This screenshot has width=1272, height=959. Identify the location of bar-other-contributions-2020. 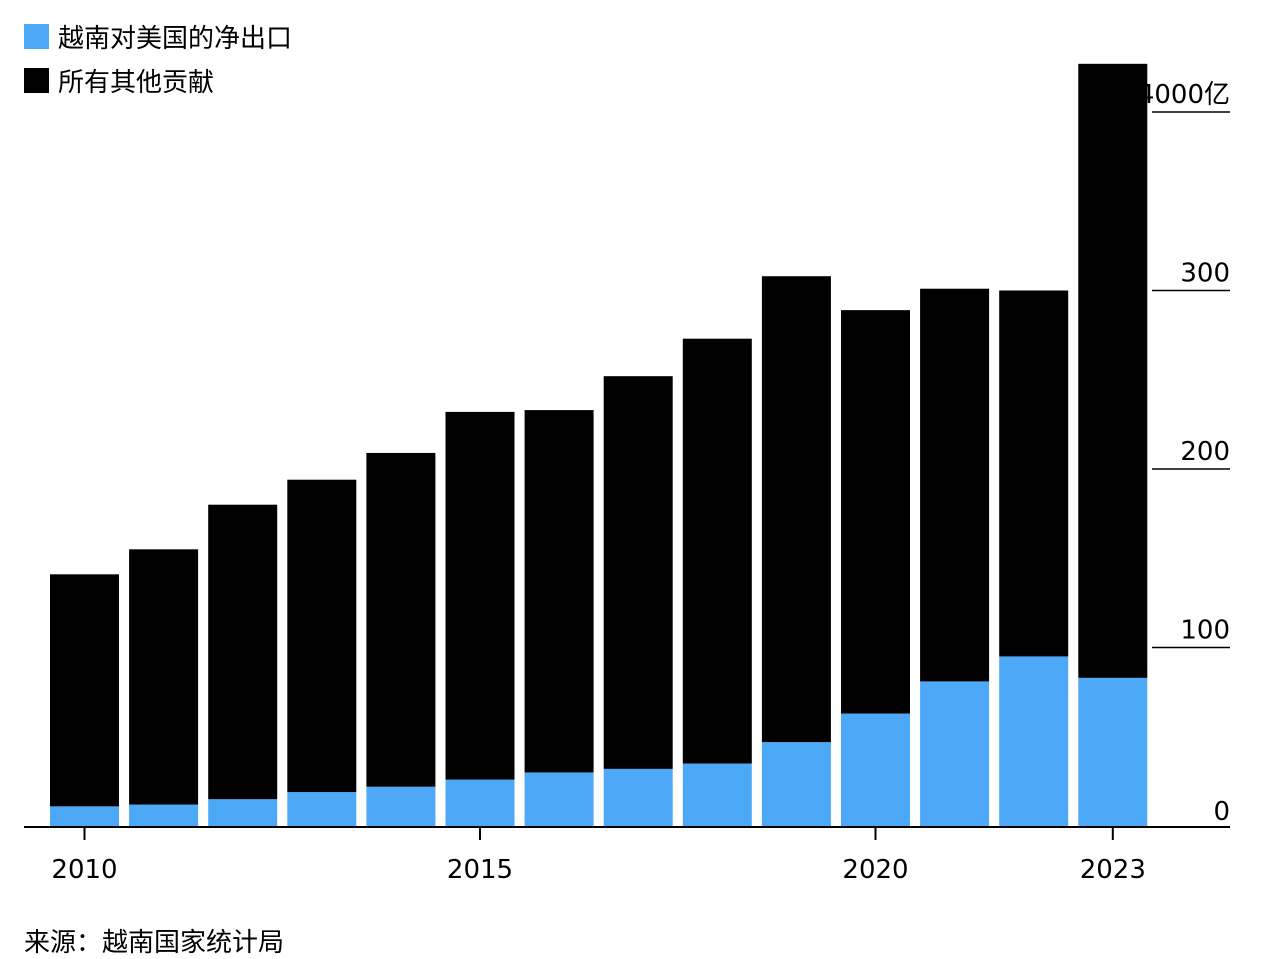
(875, 512).